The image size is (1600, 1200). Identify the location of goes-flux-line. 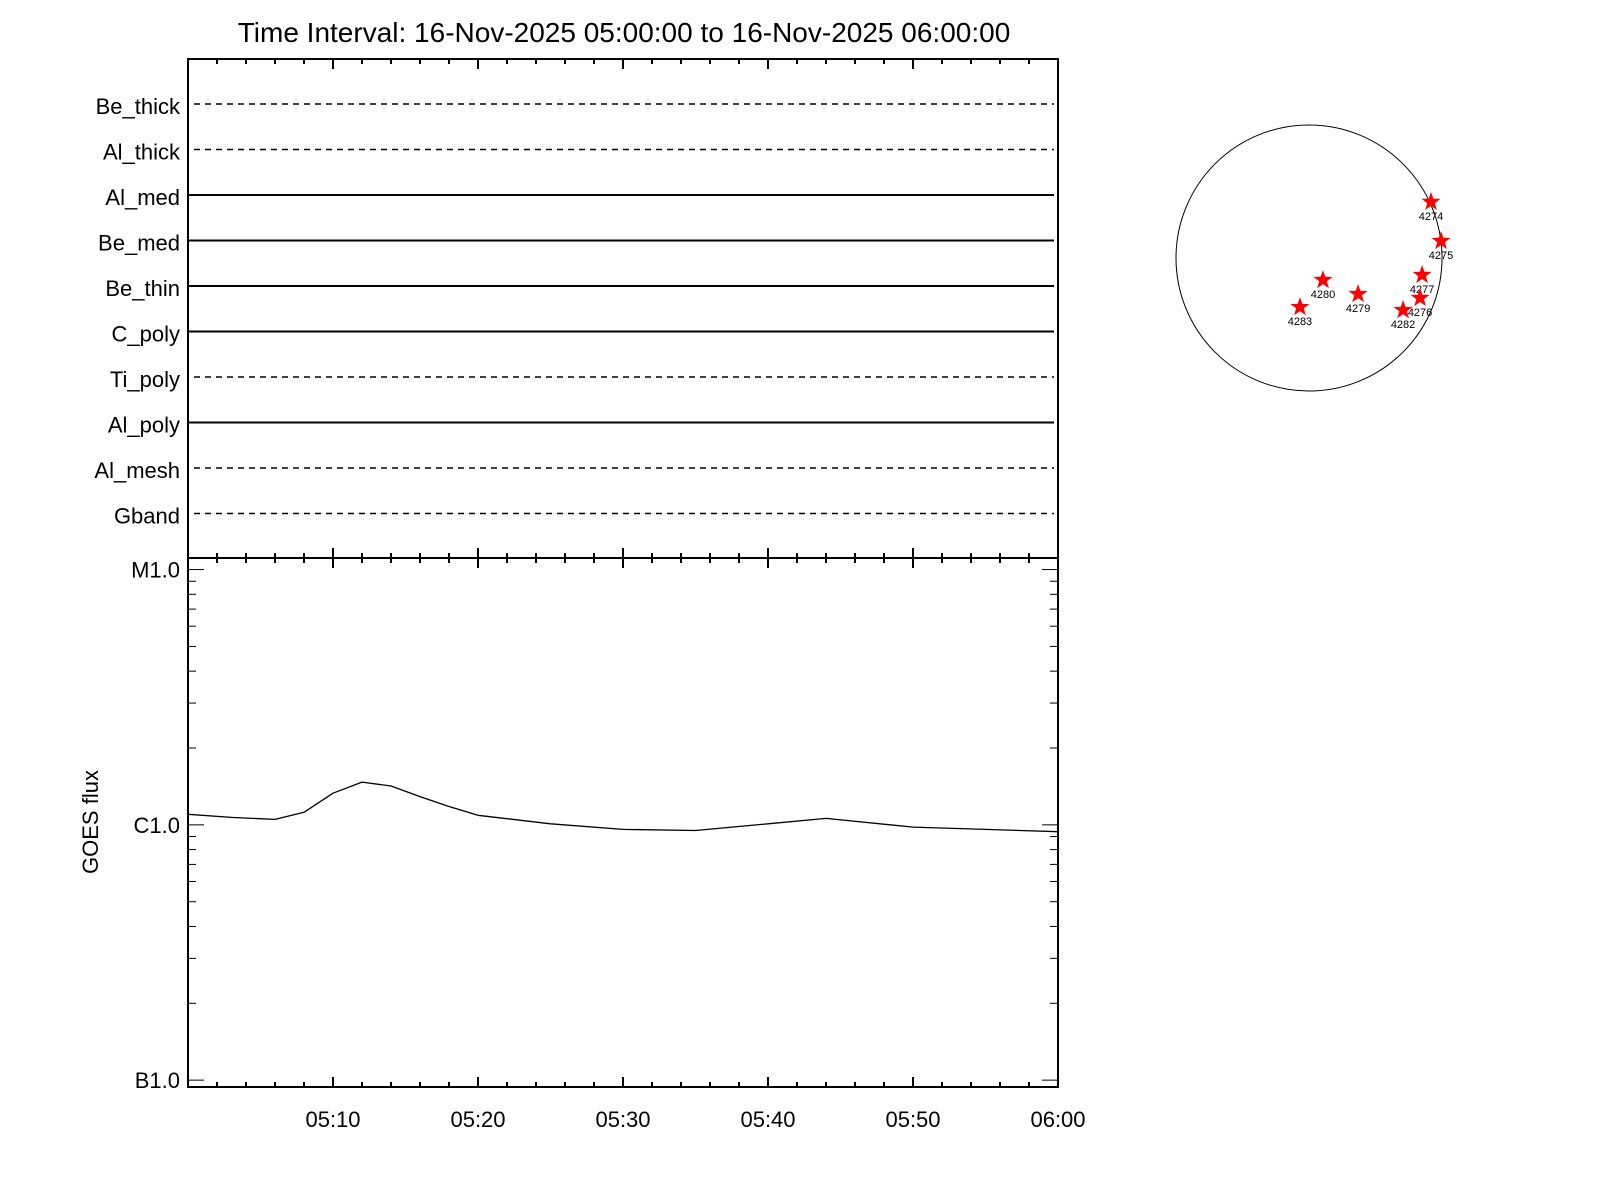
(623, 807).